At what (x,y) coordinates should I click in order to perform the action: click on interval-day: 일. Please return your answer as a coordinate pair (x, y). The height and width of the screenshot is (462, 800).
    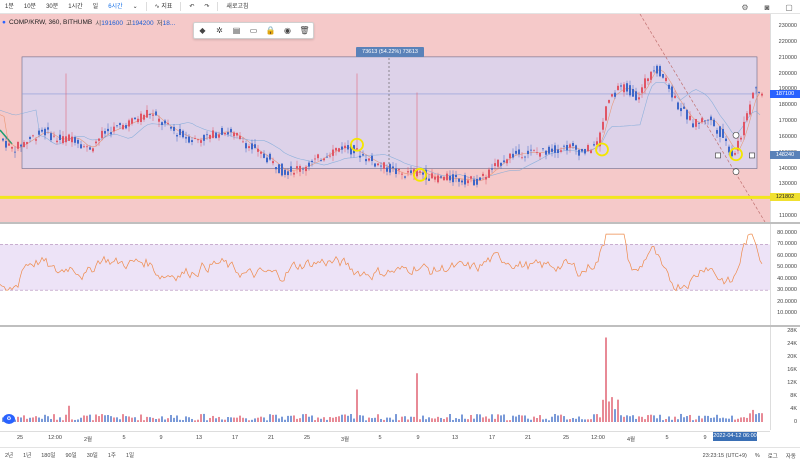
    Looking at the image, I should click on (95, 6).